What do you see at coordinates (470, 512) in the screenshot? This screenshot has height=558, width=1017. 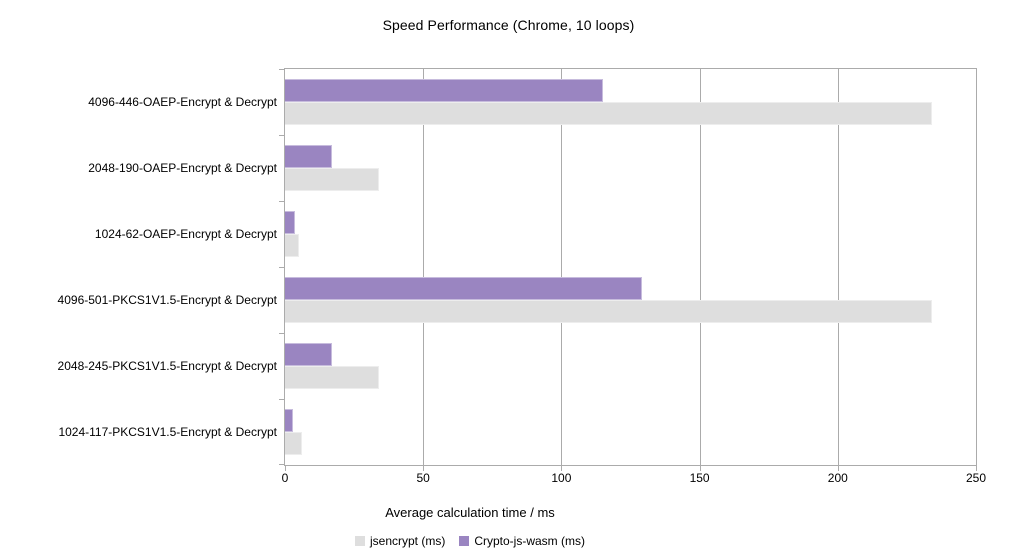 I see `x-axis-label: Average calculation time / ms` at bounding box center [470, 512].